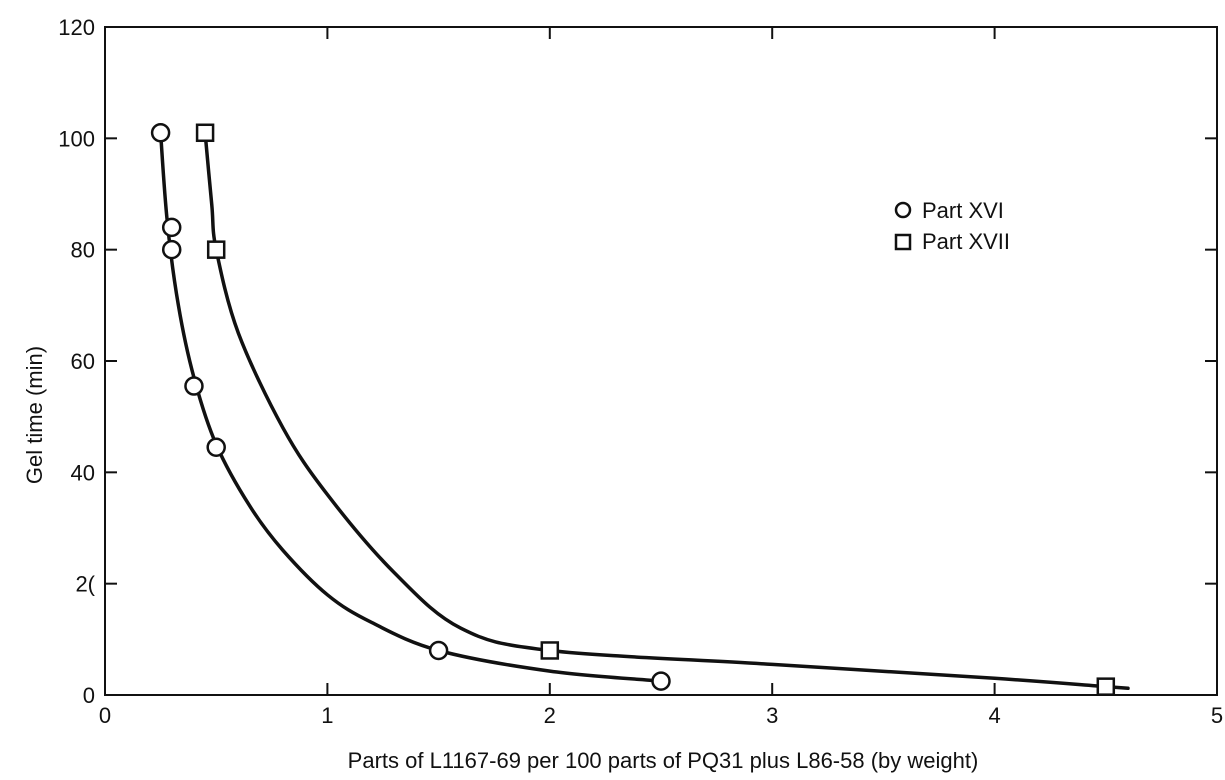  I want to click on legend-marker-part-xvi, so click(903, 210).